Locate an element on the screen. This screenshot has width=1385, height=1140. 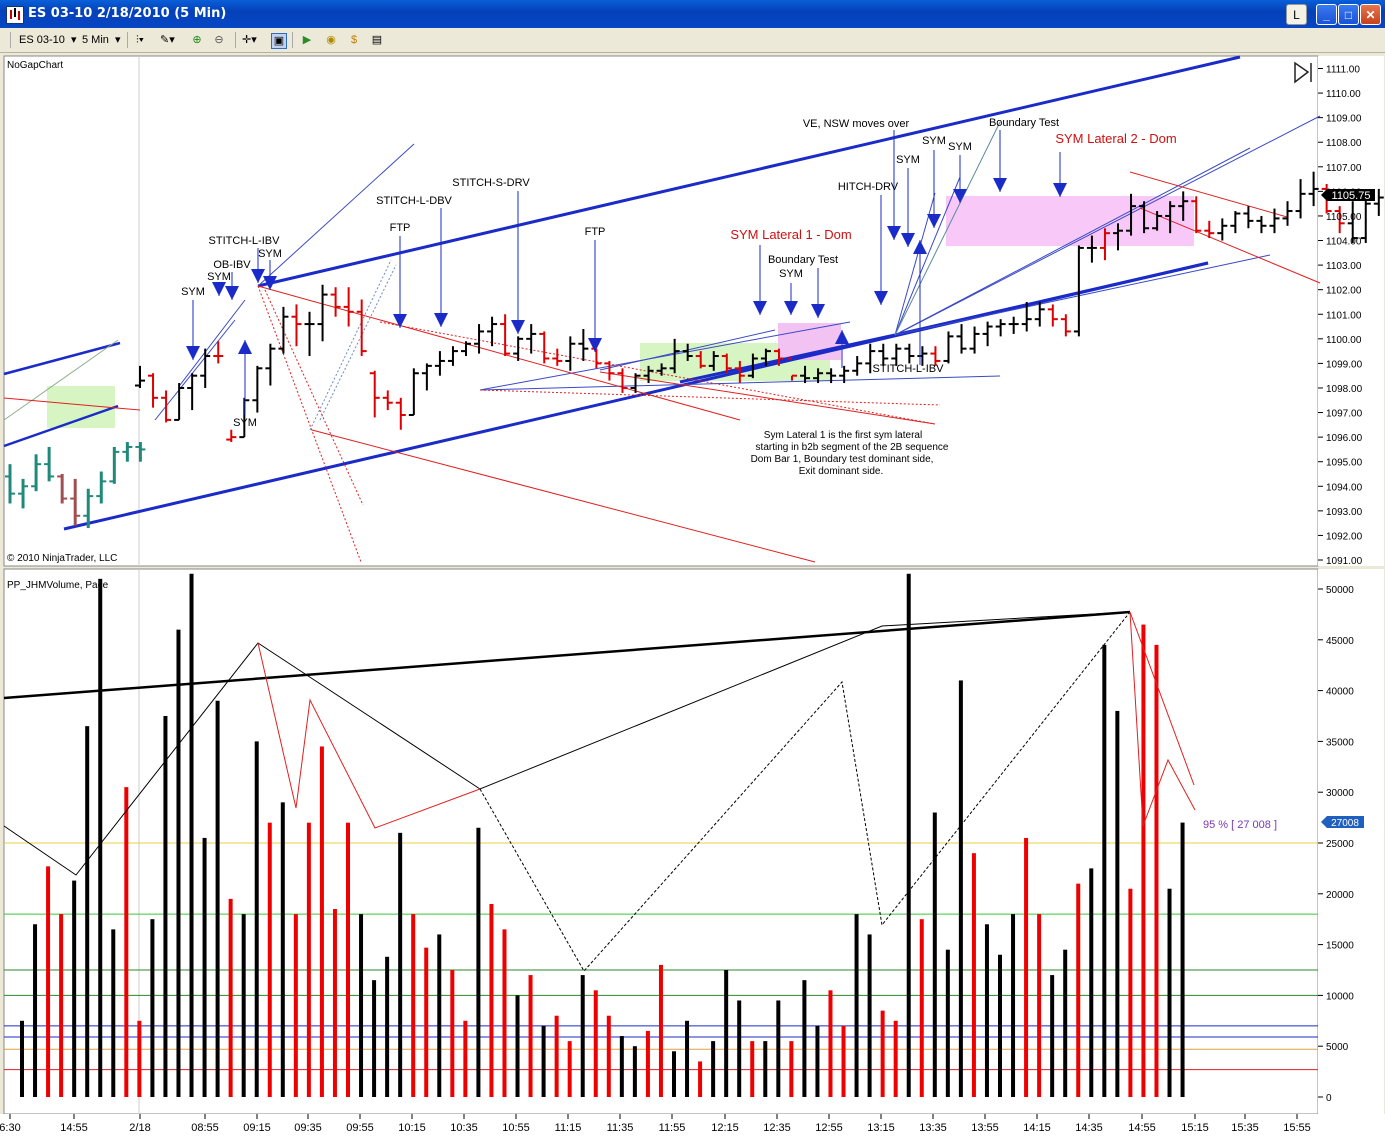
time-tick-label: 12:55 is located at coordinates (829, 1128).